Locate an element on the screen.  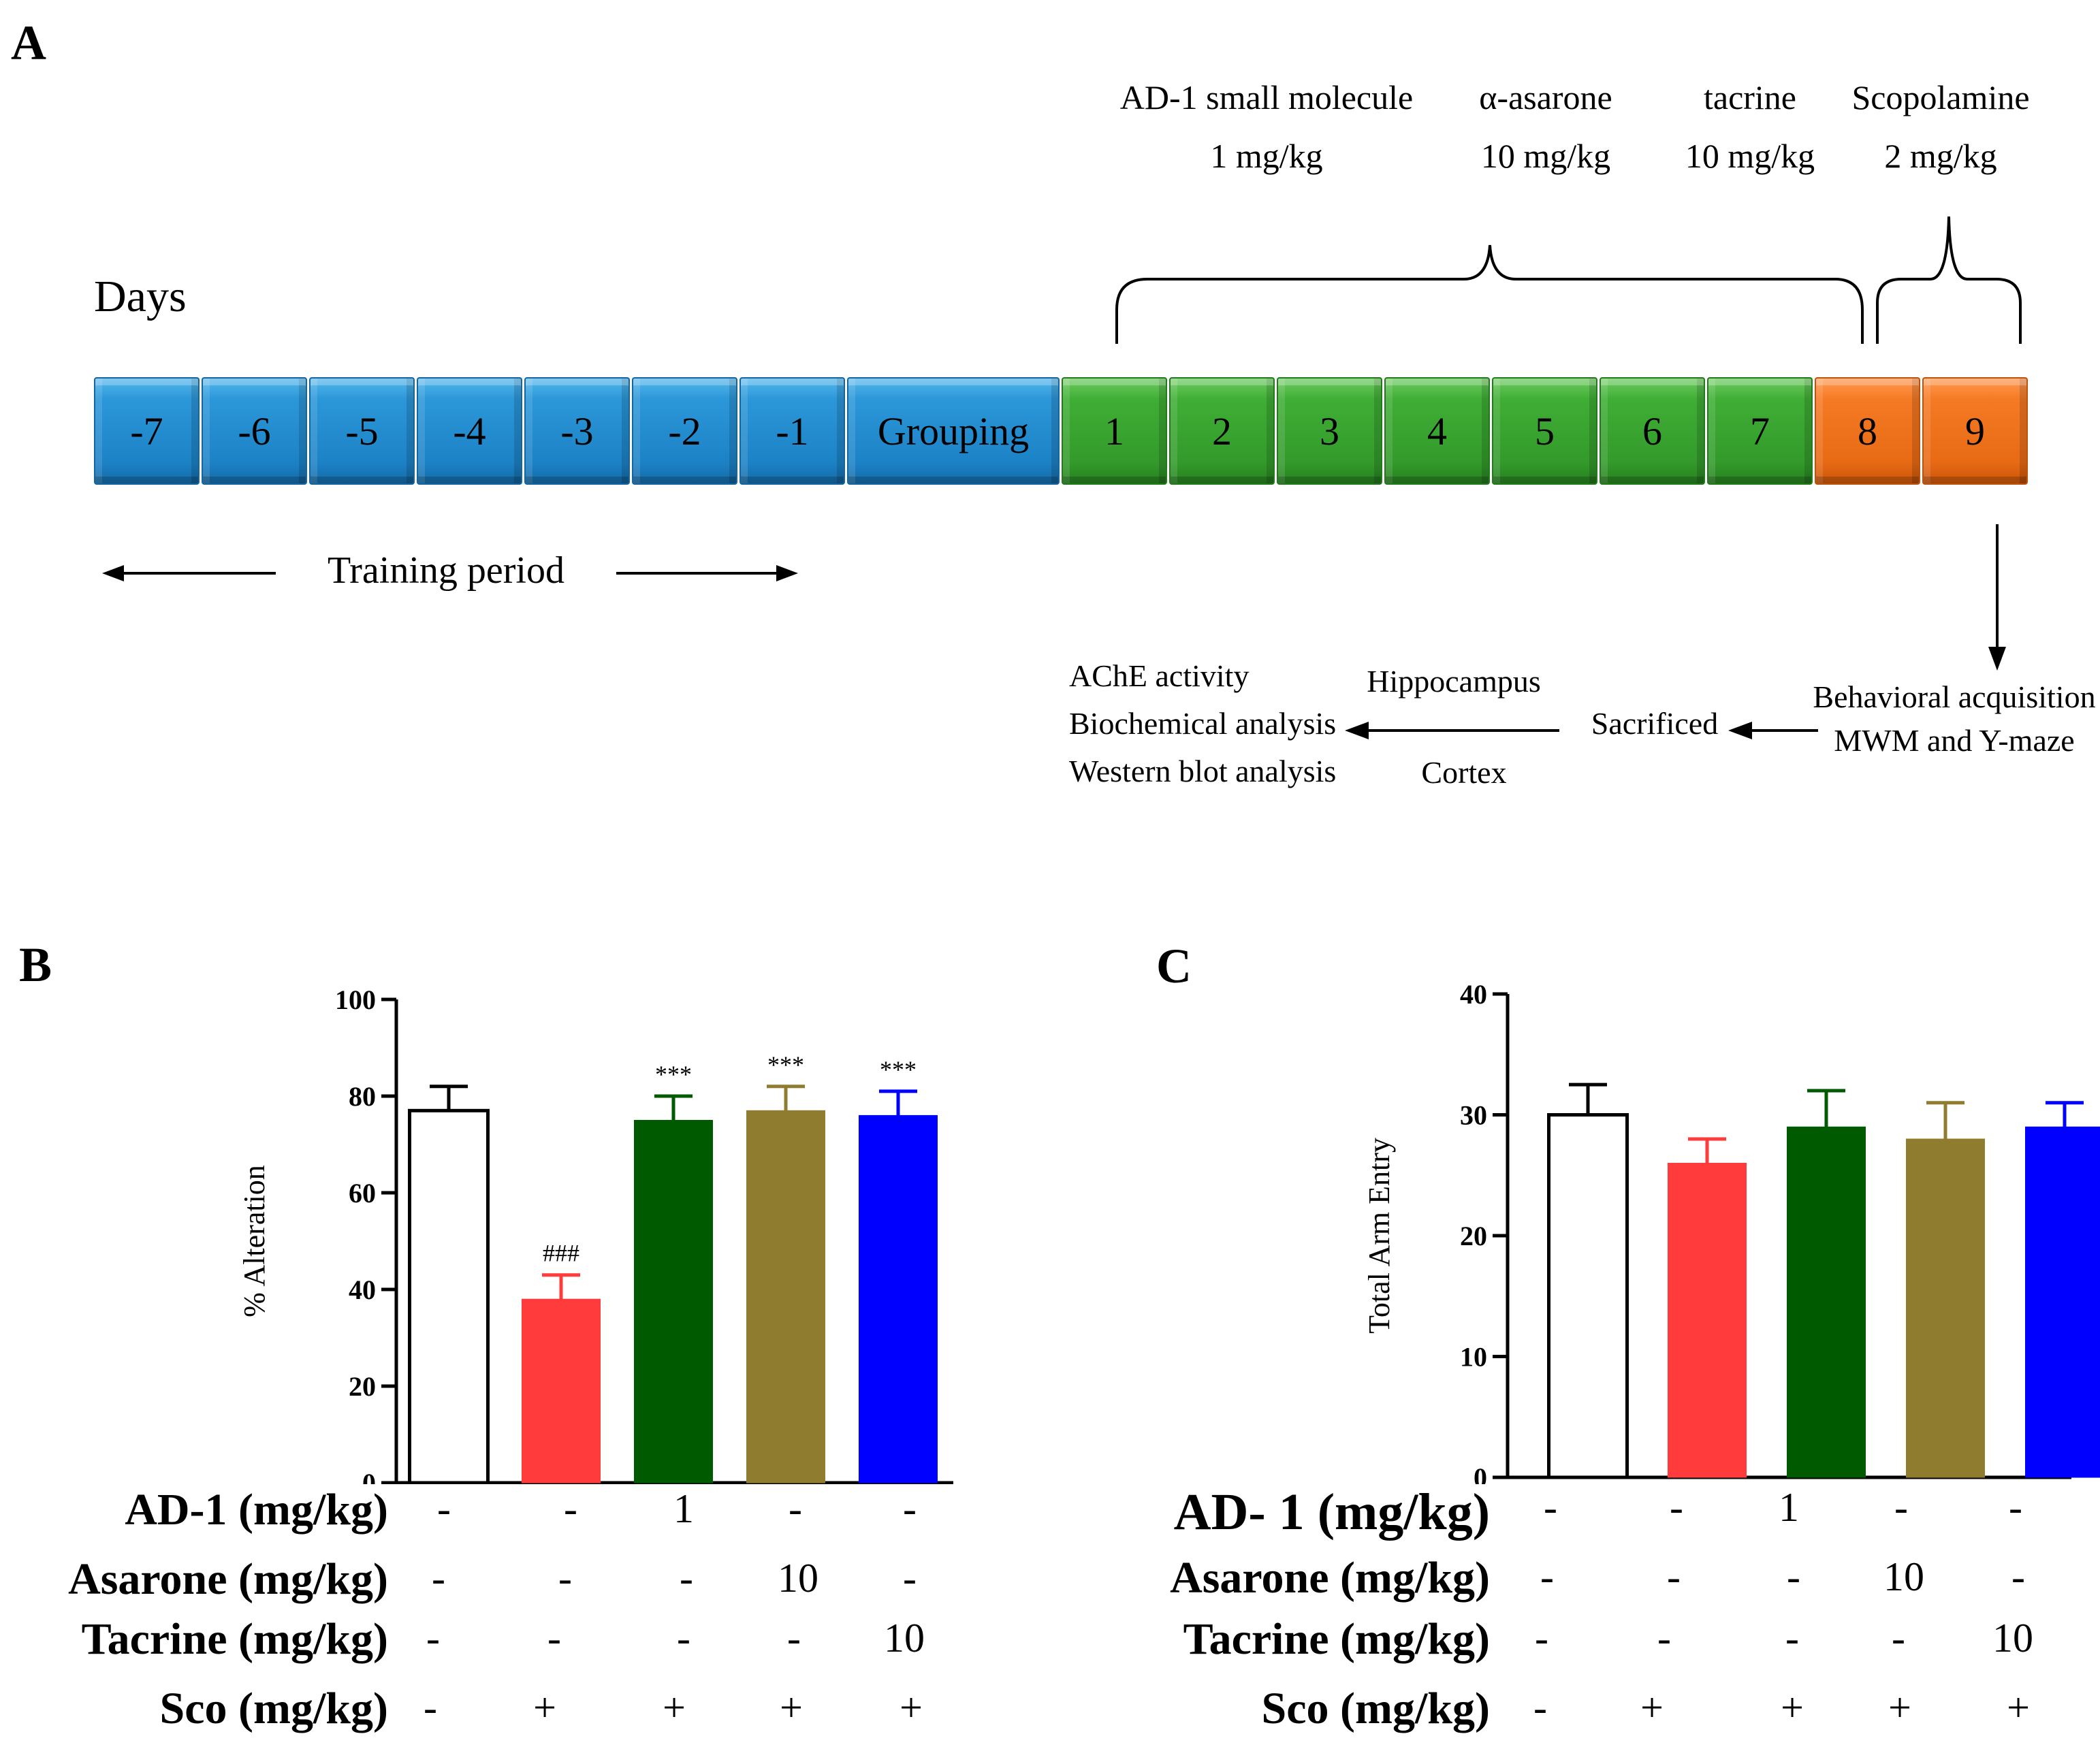
timeline-segment: Grouping is located at coordinates (954, 431).